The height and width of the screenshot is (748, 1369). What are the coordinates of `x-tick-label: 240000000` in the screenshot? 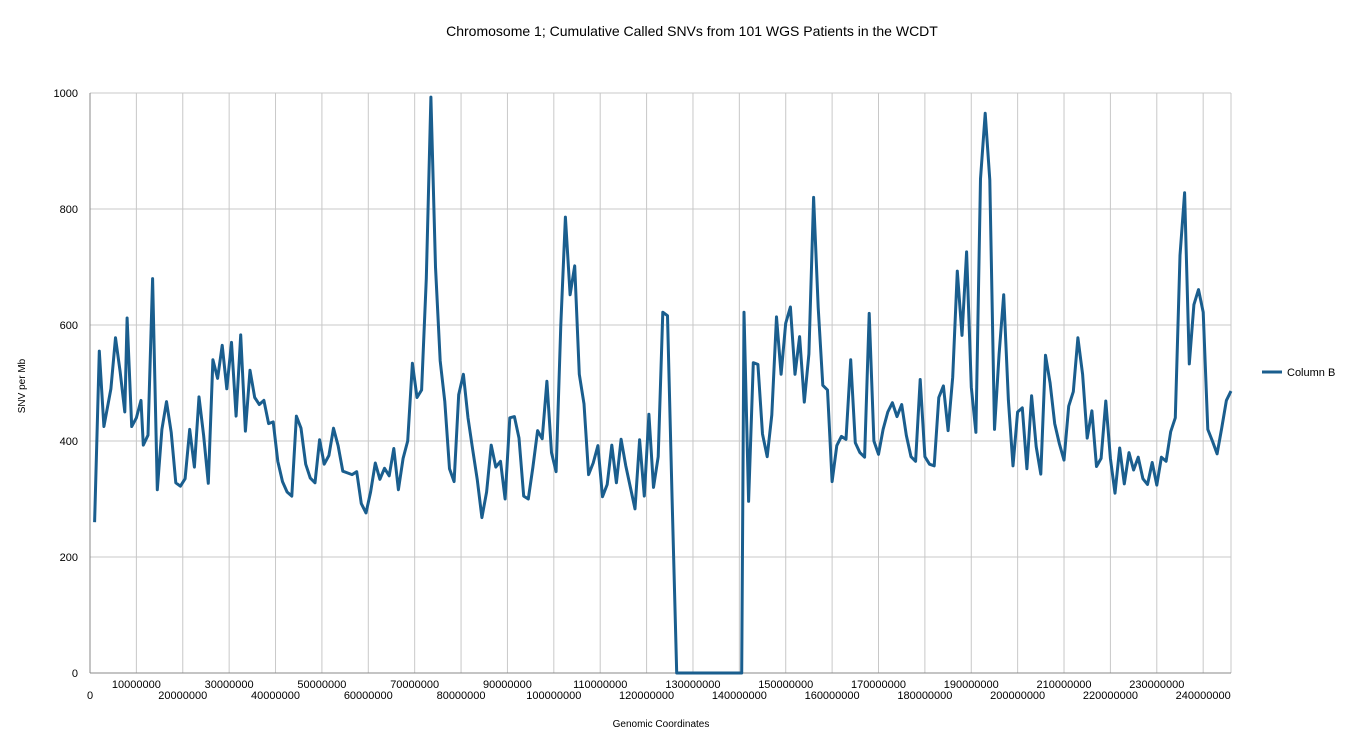 It's located at (1203, 696).